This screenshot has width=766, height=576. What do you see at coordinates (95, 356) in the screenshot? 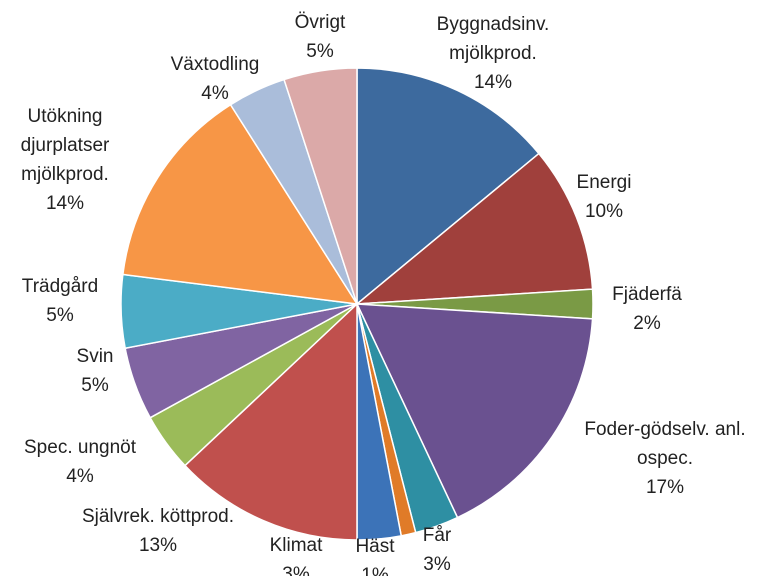
I see `category-label: Svin` at bounding box center [95, 356].